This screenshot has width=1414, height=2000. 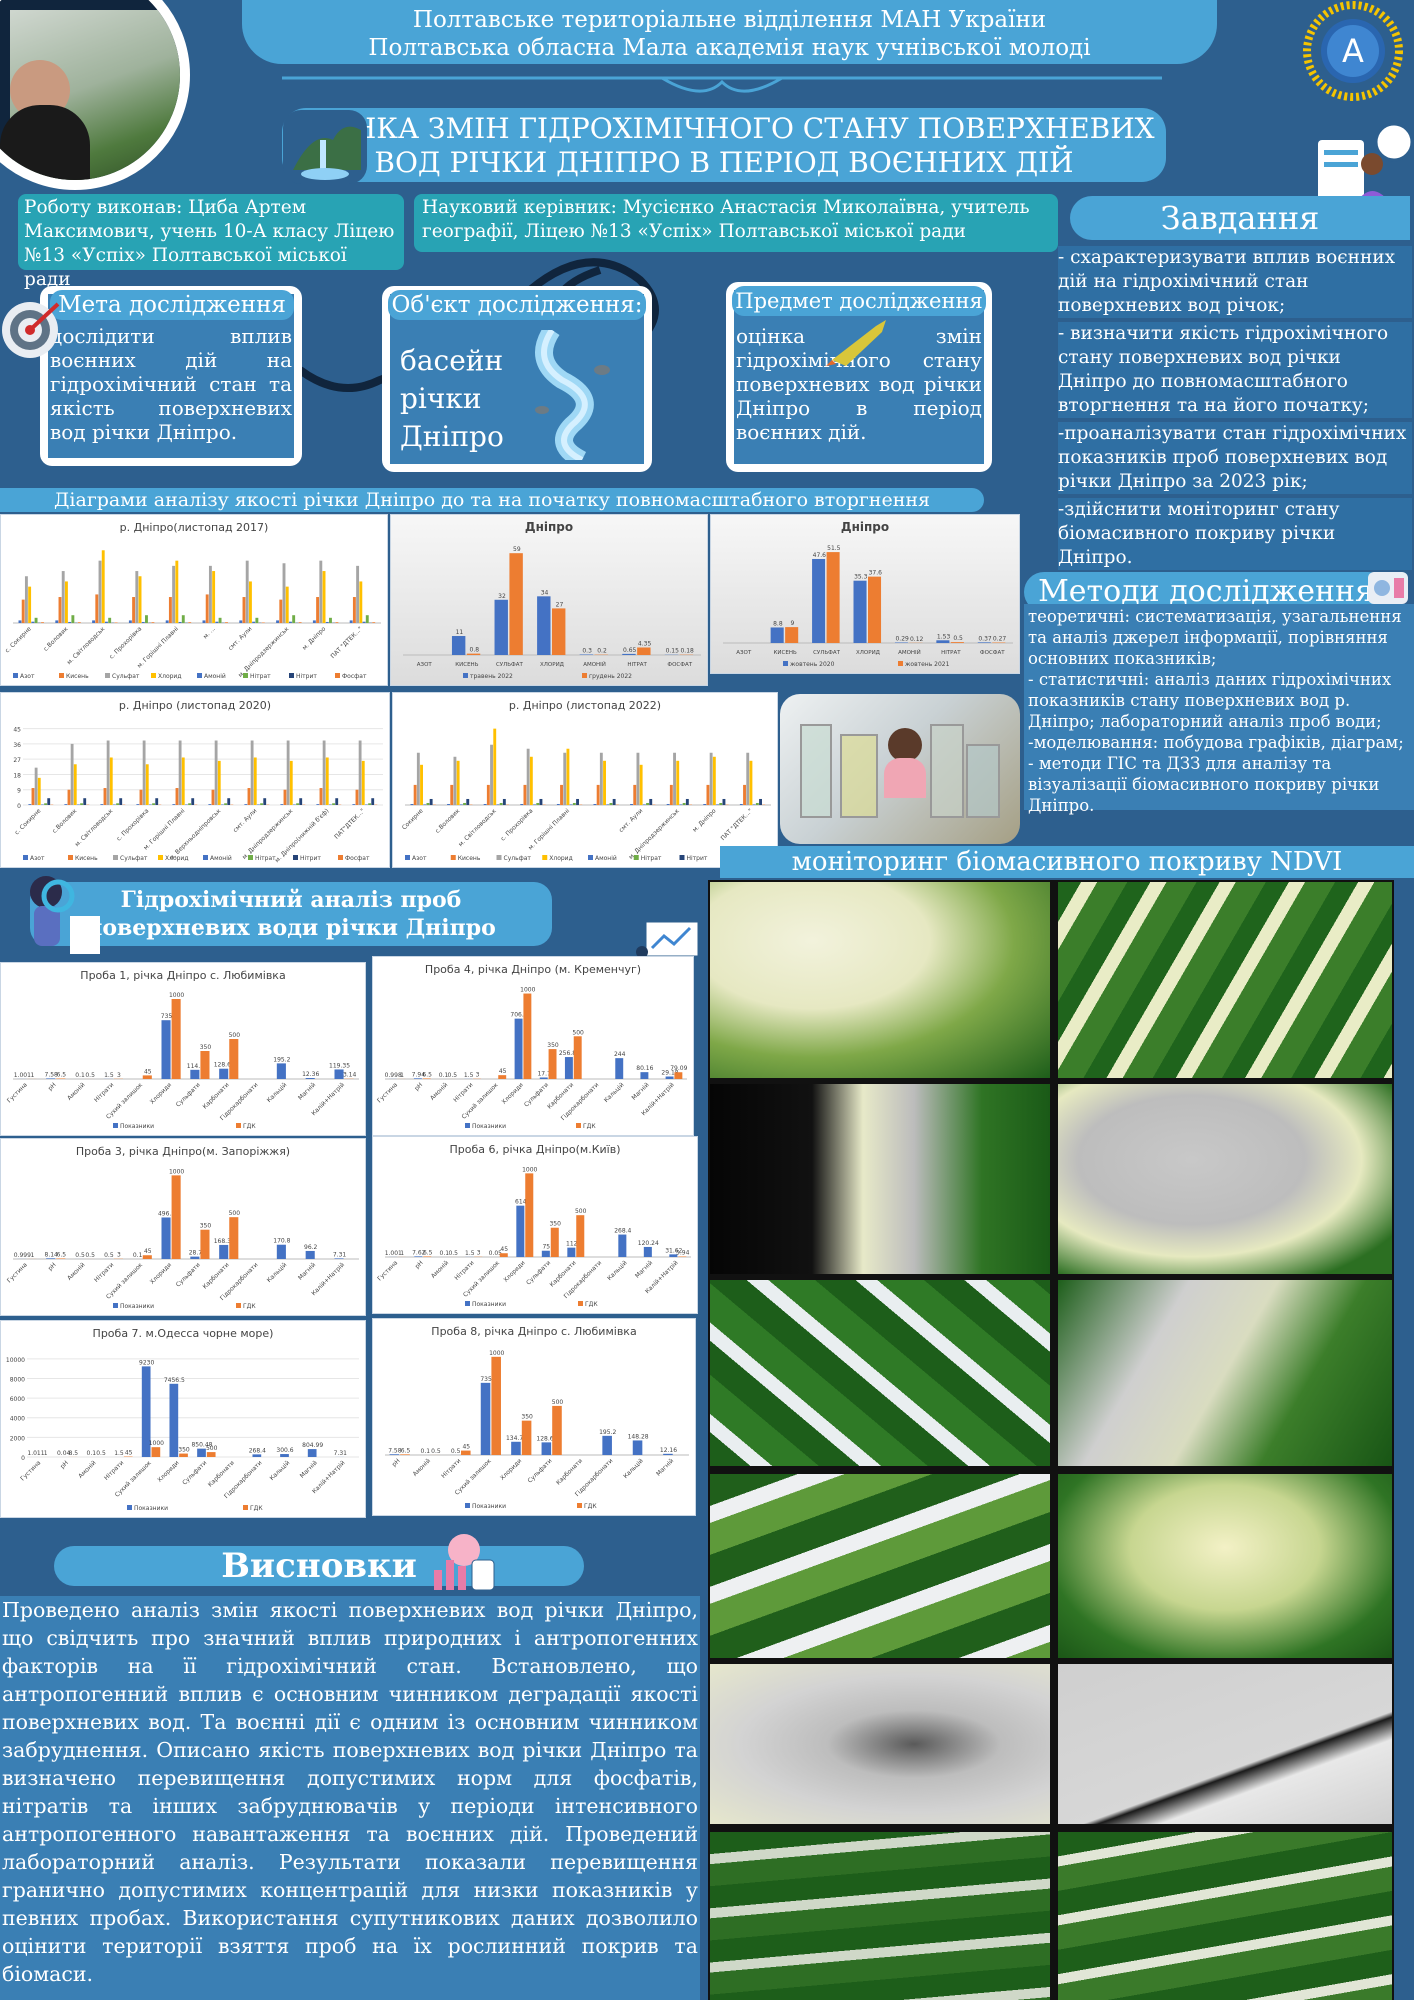 I want to click on x-tick-label: смт. Аули, so click(x=631, y=820).